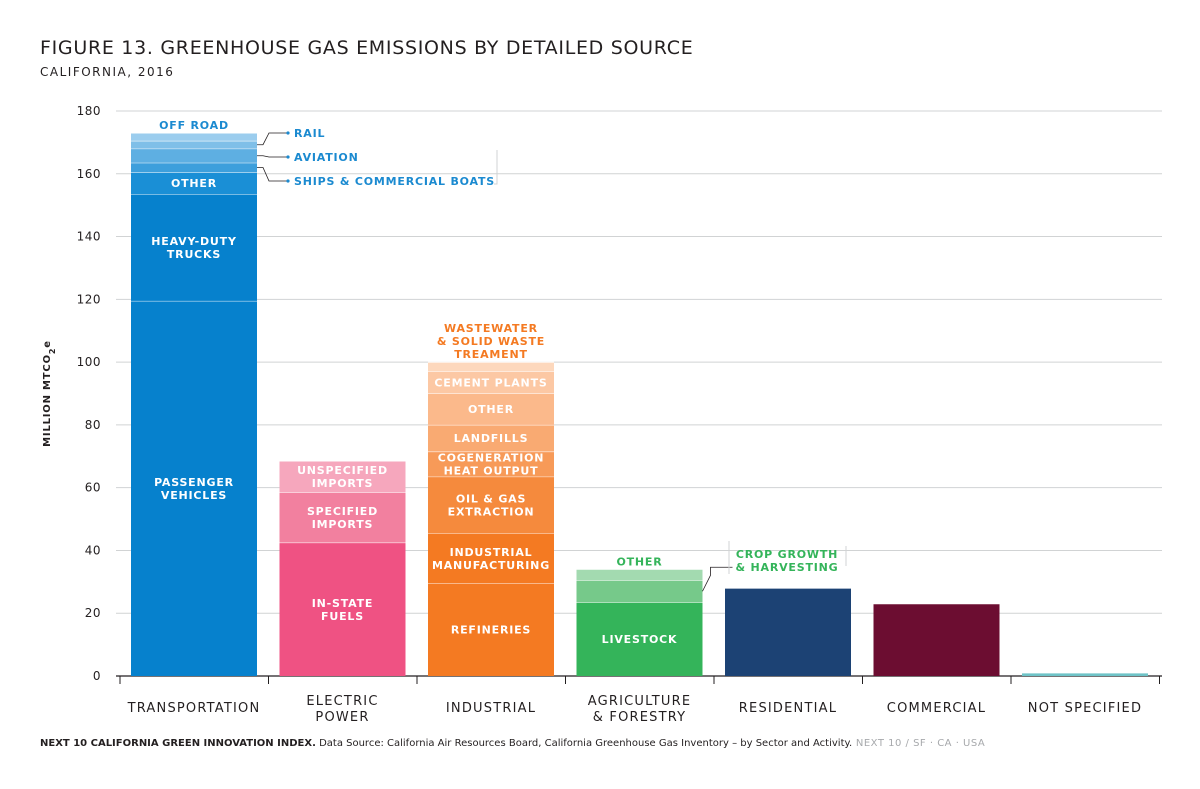 The width and height of the screenshot is (1200, 789). Describe the element at coordinates (788, 708) in the screenshot. I see `category-label: RESIDENTIAL` at that location.